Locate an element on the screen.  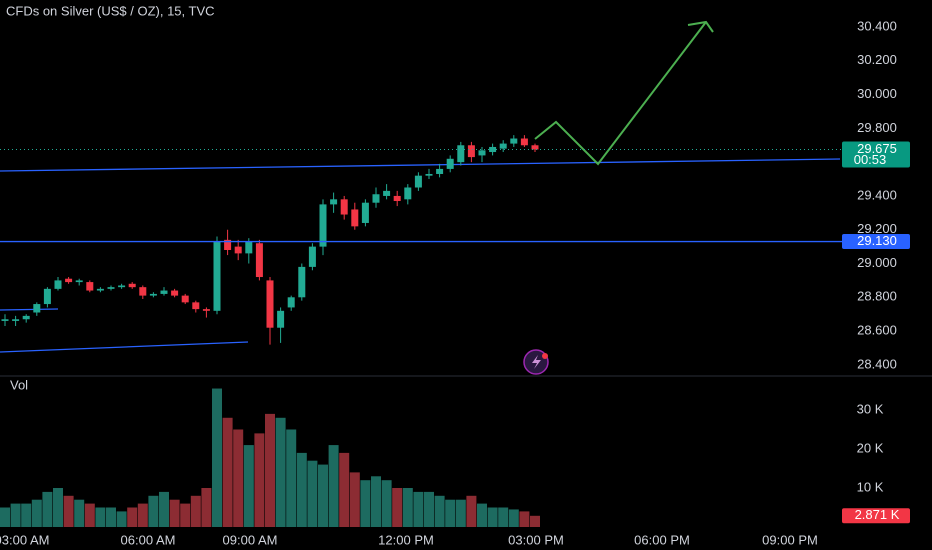
last-price-badge is located at coordinates (876, 154).